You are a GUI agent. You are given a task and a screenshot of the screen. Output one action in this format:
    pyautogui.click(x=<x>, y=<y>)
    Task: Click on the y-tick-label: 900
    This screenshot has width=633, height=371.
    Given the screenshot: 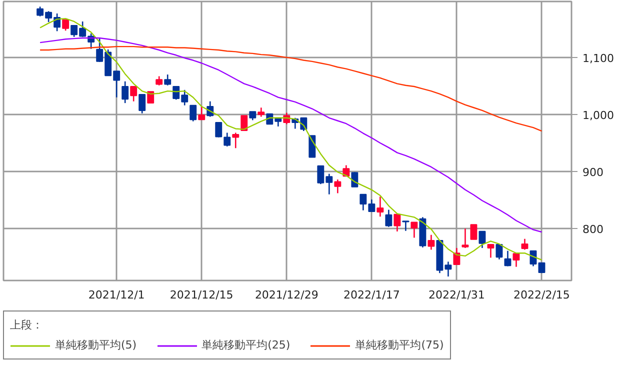 What is the action you would take?
    pyautogui.click(x=593, y=173)
    